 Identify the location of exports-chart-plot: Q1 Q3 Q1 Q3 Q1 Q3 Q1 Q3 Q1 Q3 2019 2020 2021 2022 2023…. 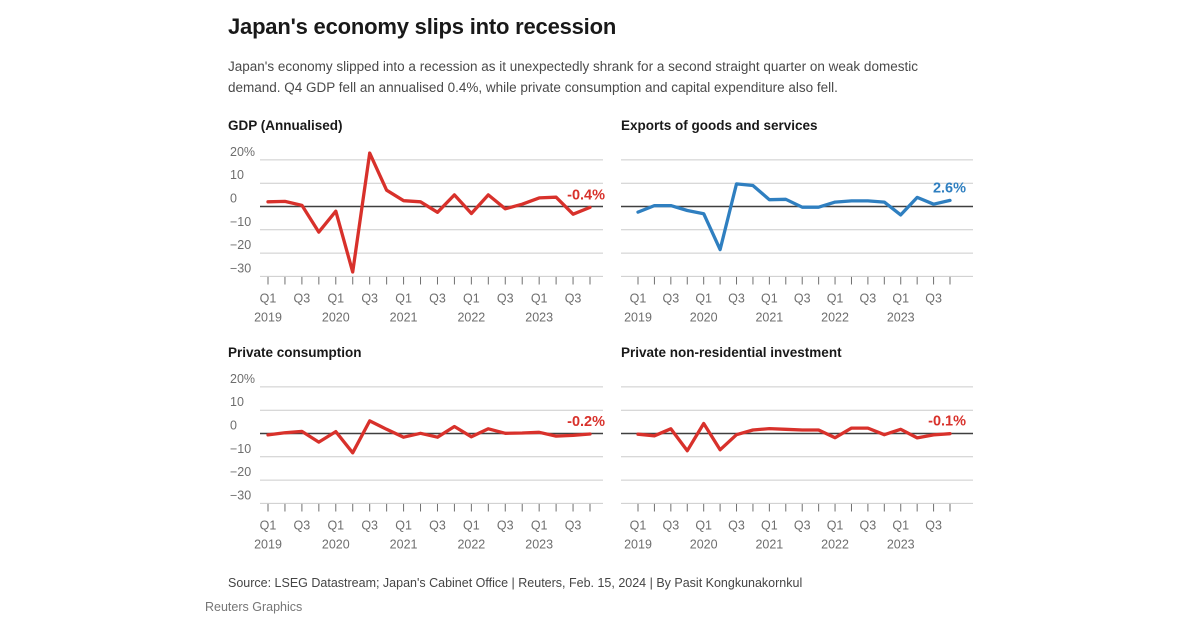
(797, 242).